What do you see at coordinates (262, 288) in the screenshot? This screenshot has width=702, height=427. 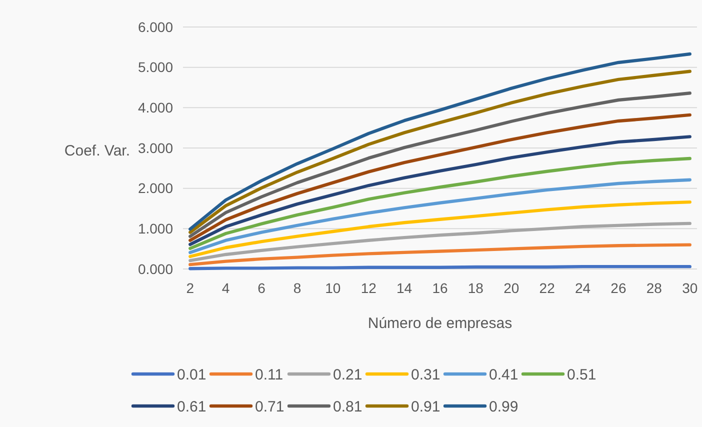 I see `x-tick-label: 6` at bounding box center [262, 288].